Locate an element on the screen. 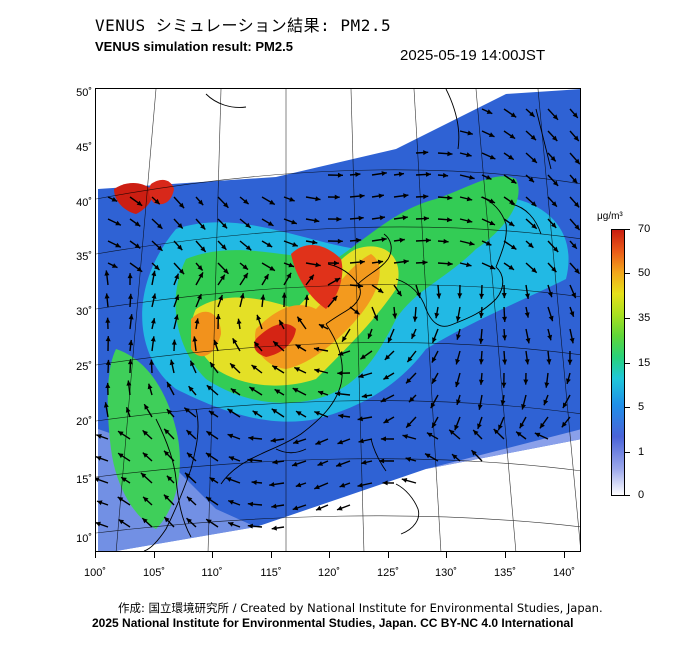 The height and width of the screenshot is (649, 700). forecast-timestamp: 2025-05-19 14:00JST is located at coordinates (473, 55).